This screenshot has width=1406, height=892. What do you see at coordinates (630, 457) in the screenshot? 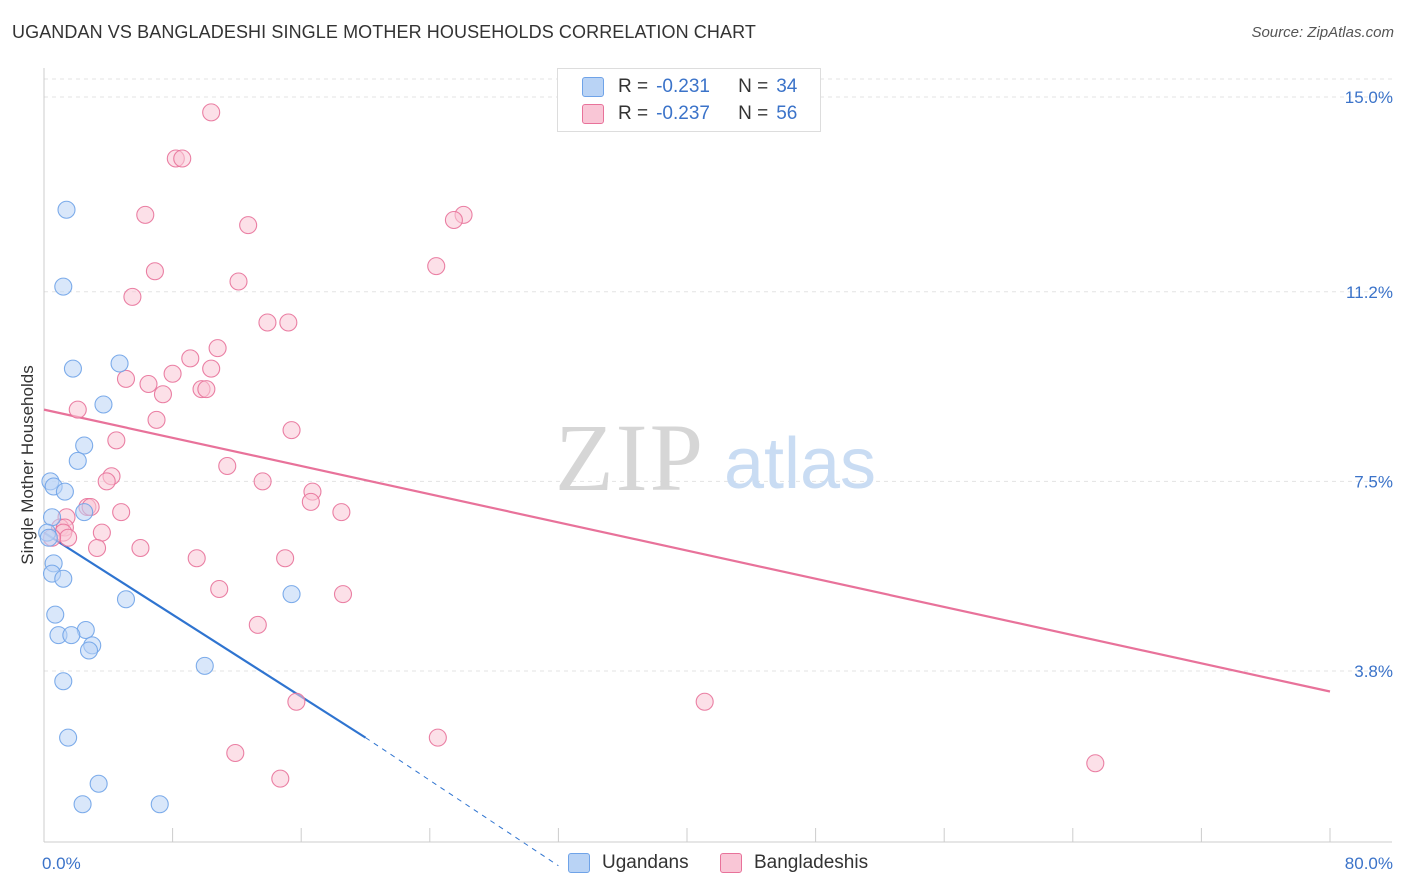
I see `watermark-zip: ZIP` at bounding box center [630, 457].